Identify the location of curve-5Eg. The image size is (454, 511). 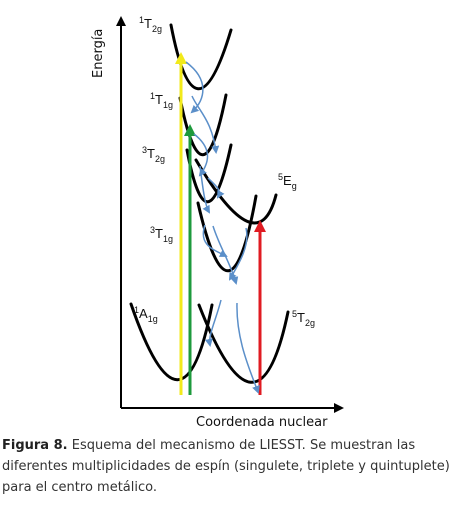
(236, 191).